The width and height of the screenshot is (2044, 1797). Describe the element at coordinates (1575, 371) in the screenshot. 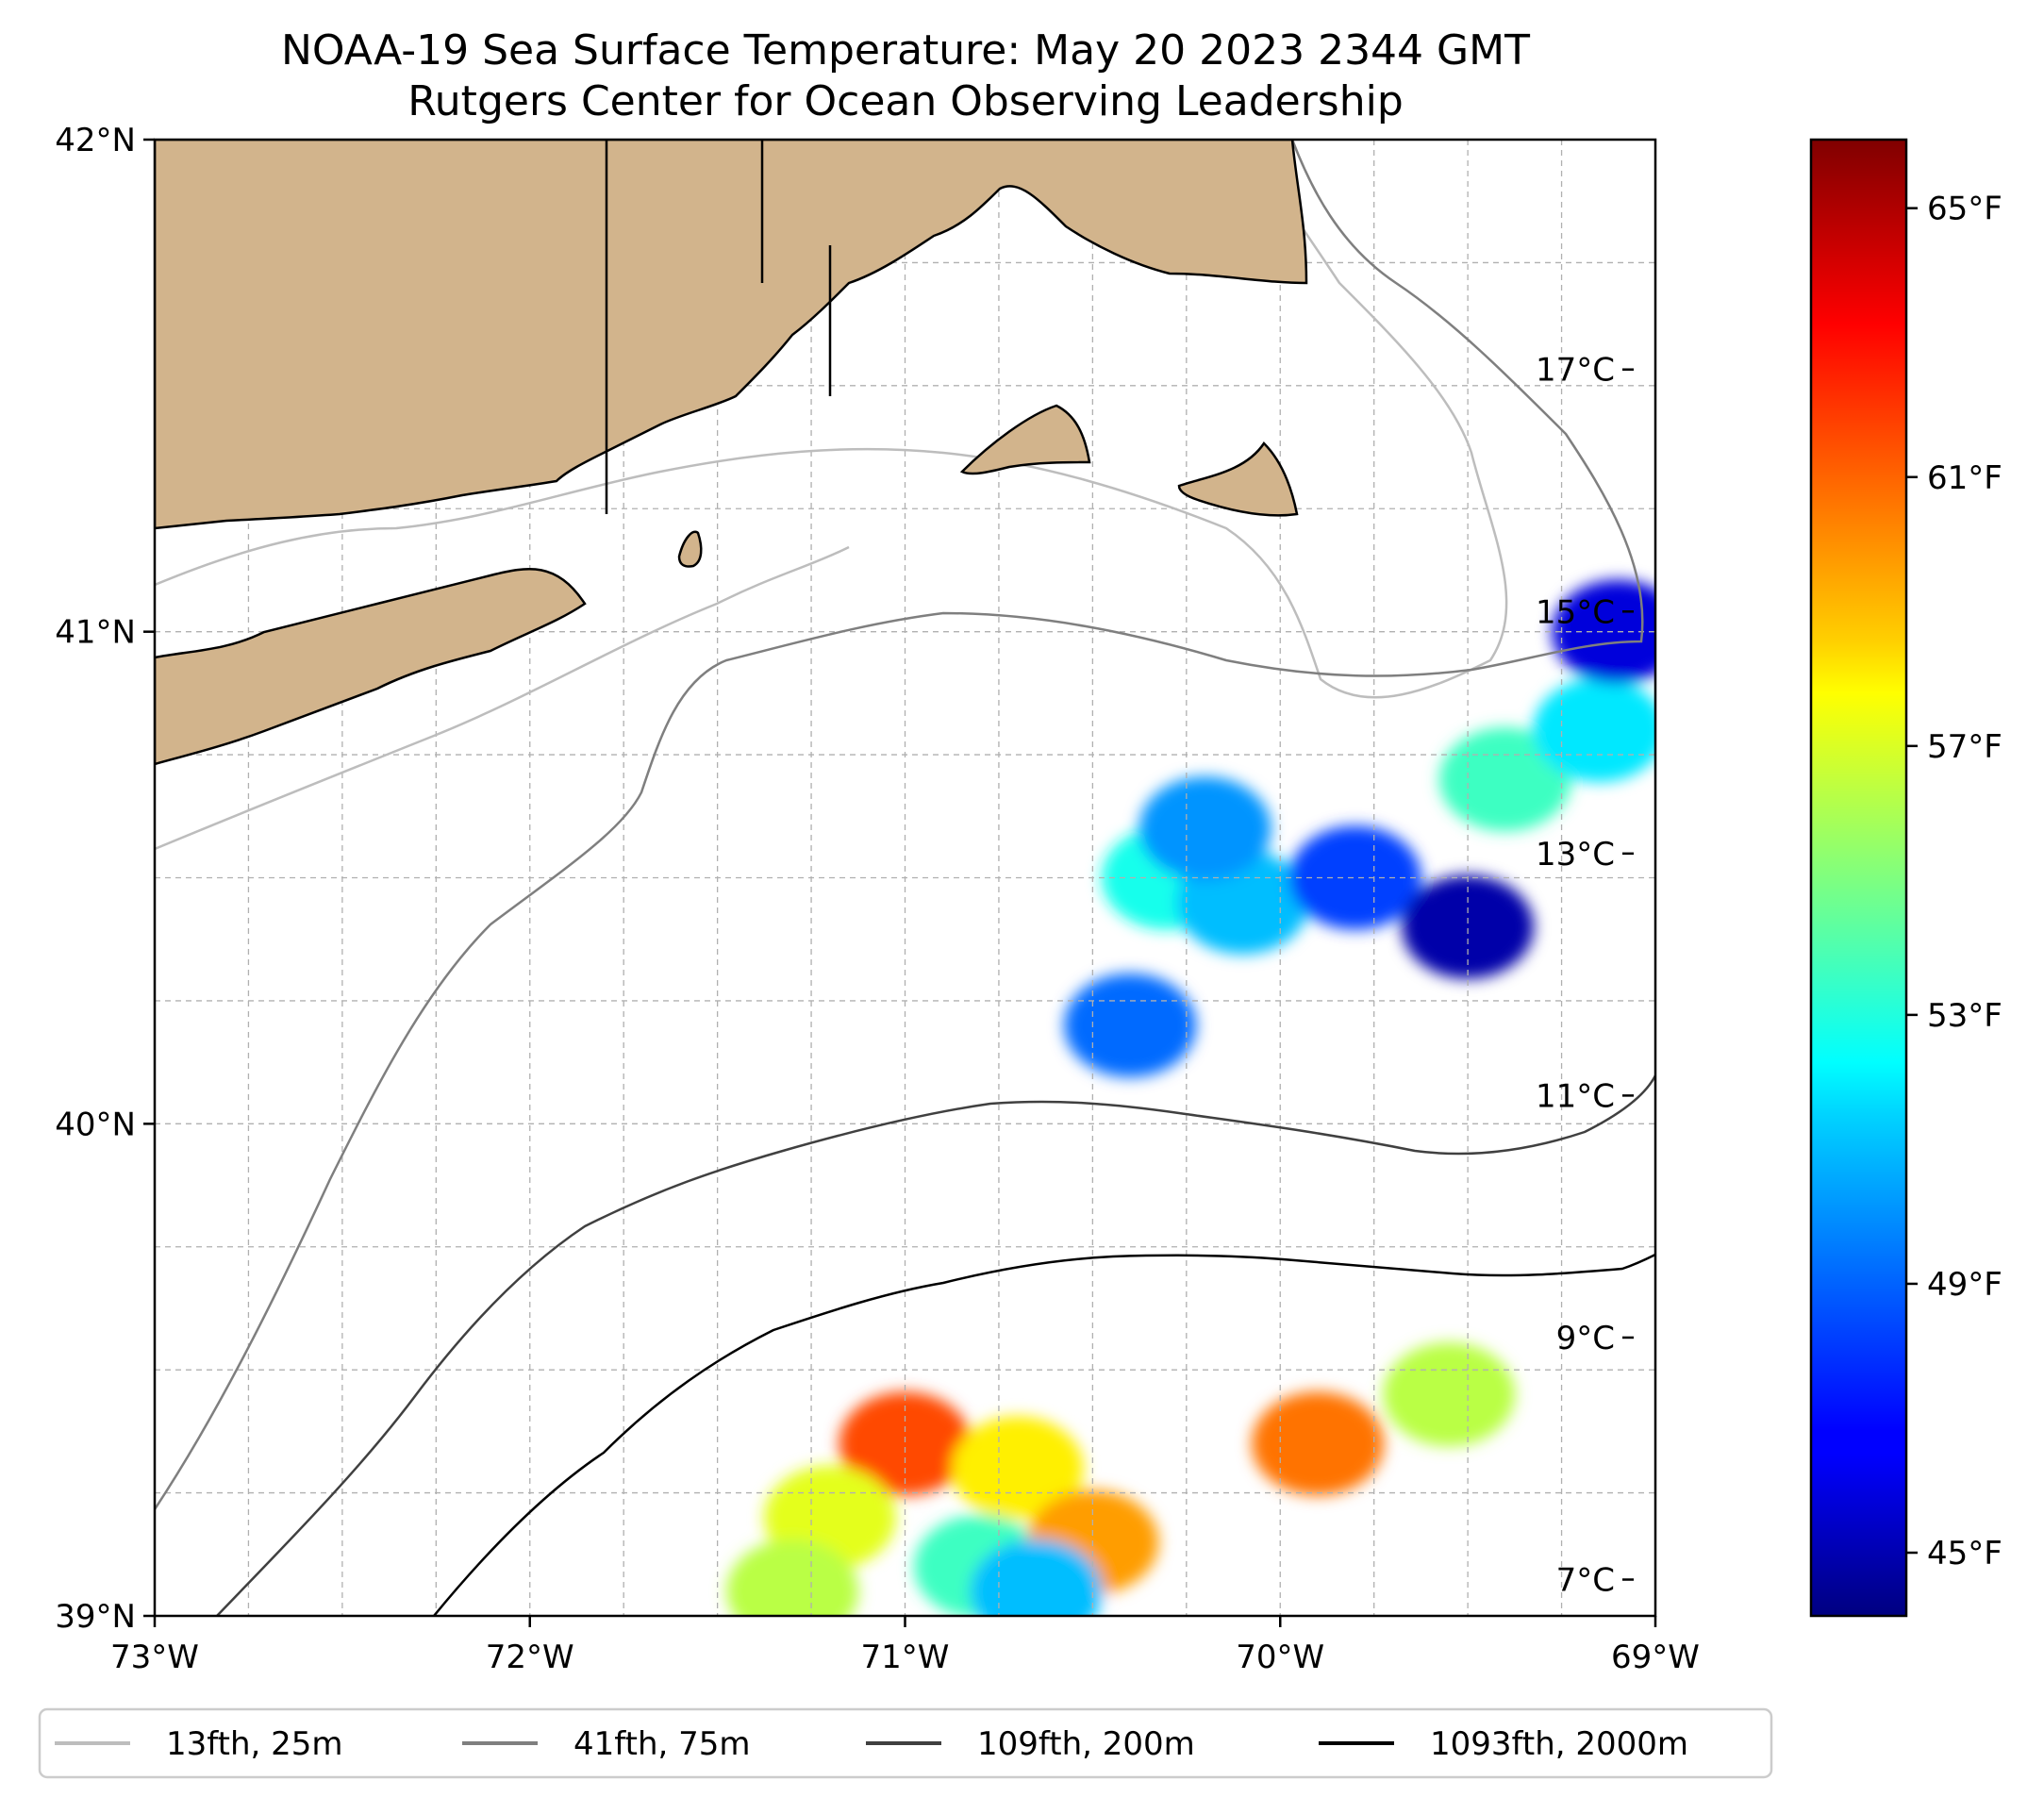

I see `celsius-tick-label: 17°C` at that location.